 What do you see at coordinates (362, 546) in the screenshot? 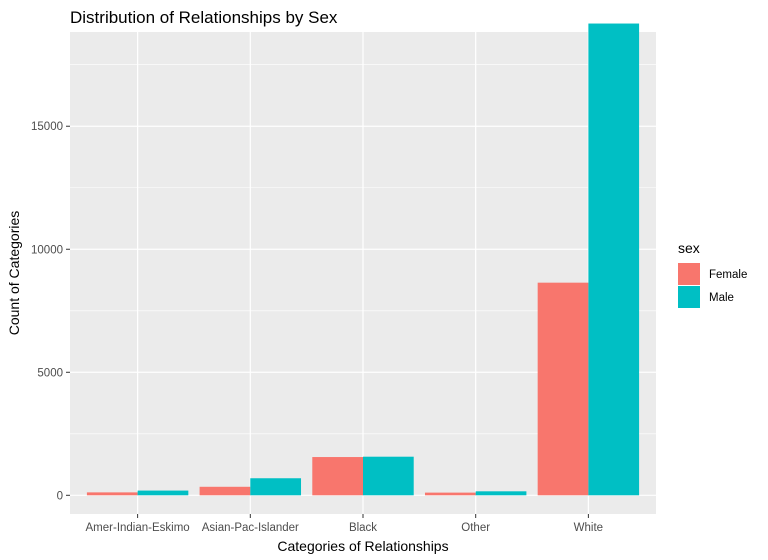
I see `x-axis-title: Categories of Relationships` at bounding box center [362, 546].